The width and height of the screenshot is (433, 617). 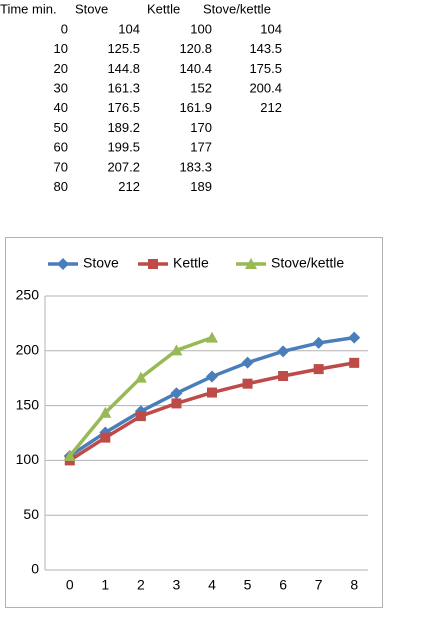 I want to click on table-header: Stove/kettle, so click(x=237, y=8).